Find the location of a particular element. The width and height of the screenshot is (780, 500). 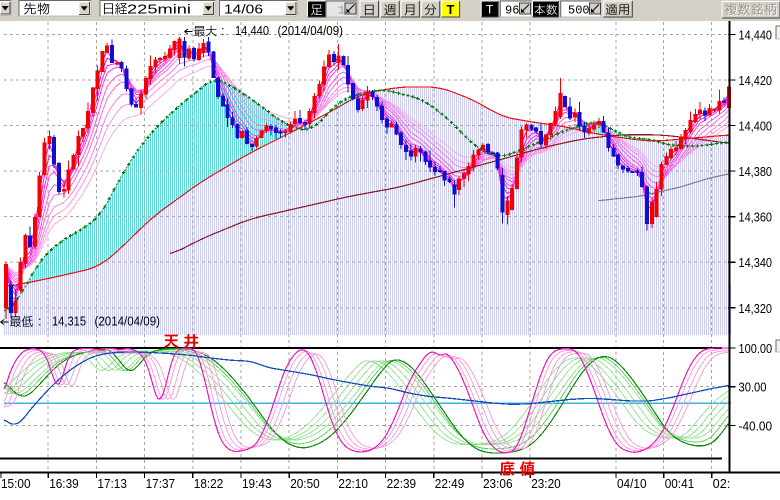

svg-text: 14,315 is located at coordinates (69, 322).